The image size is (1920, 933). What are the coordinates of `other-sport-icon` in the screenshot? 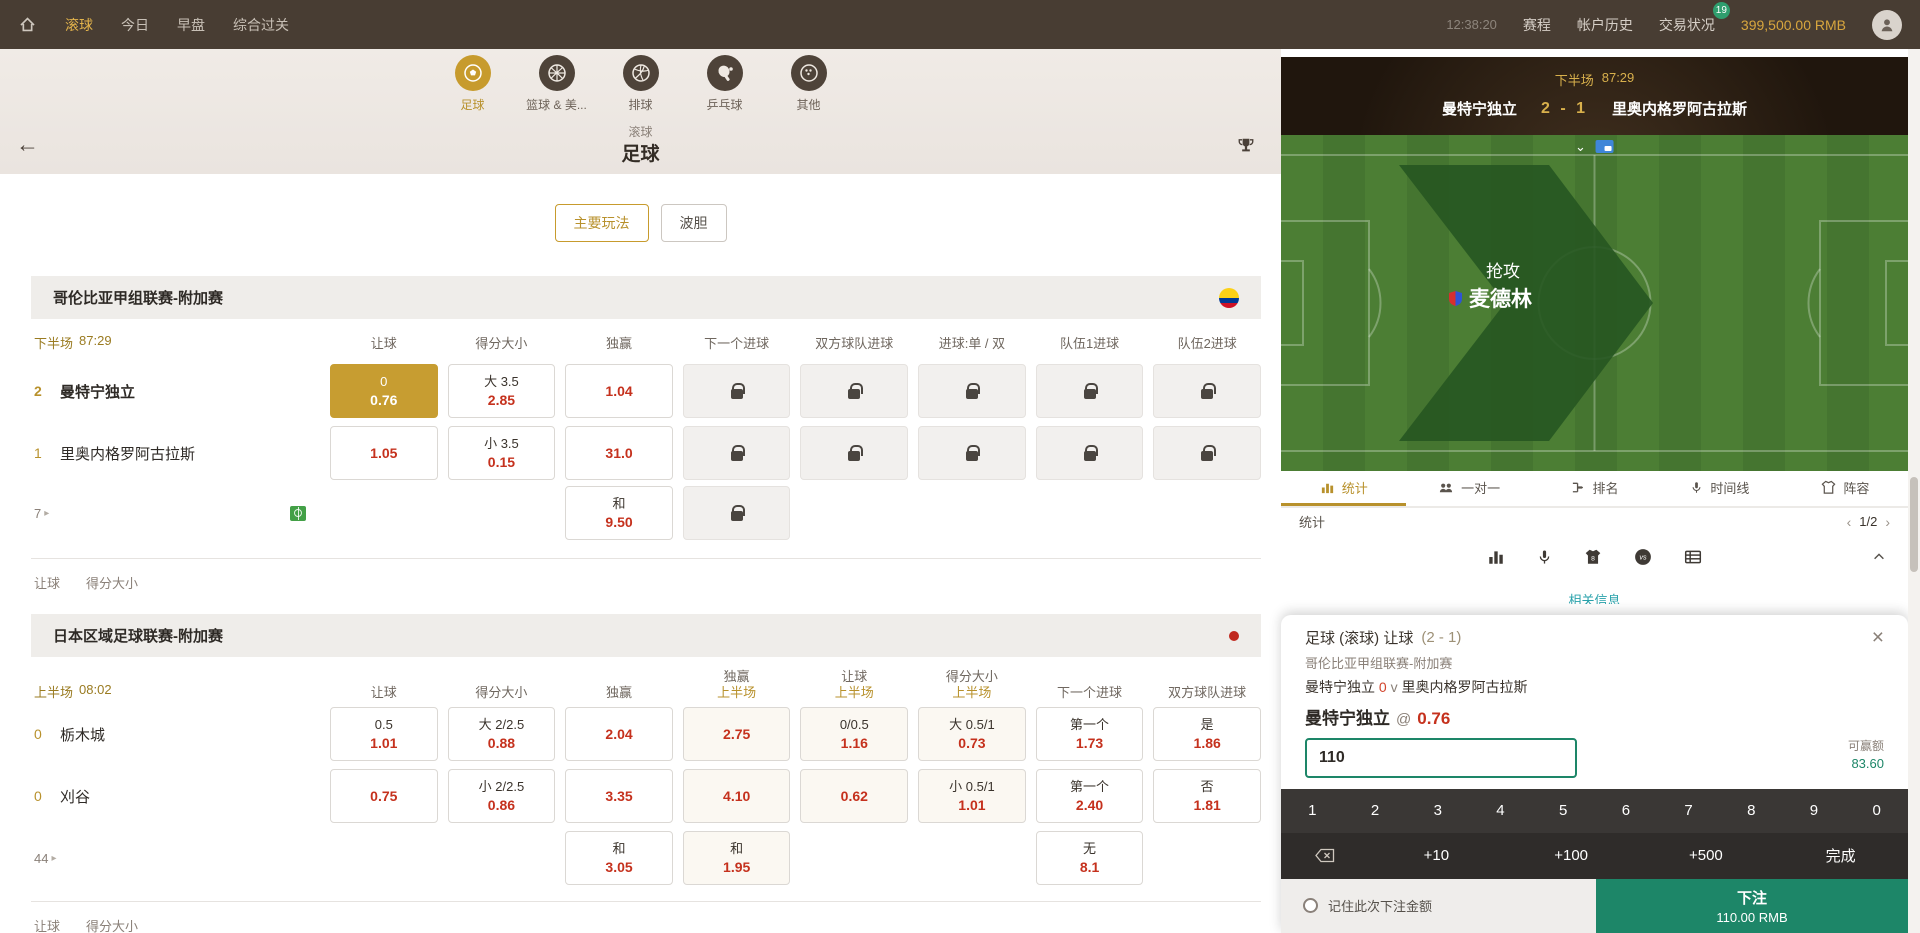 It's located at (808, 73).